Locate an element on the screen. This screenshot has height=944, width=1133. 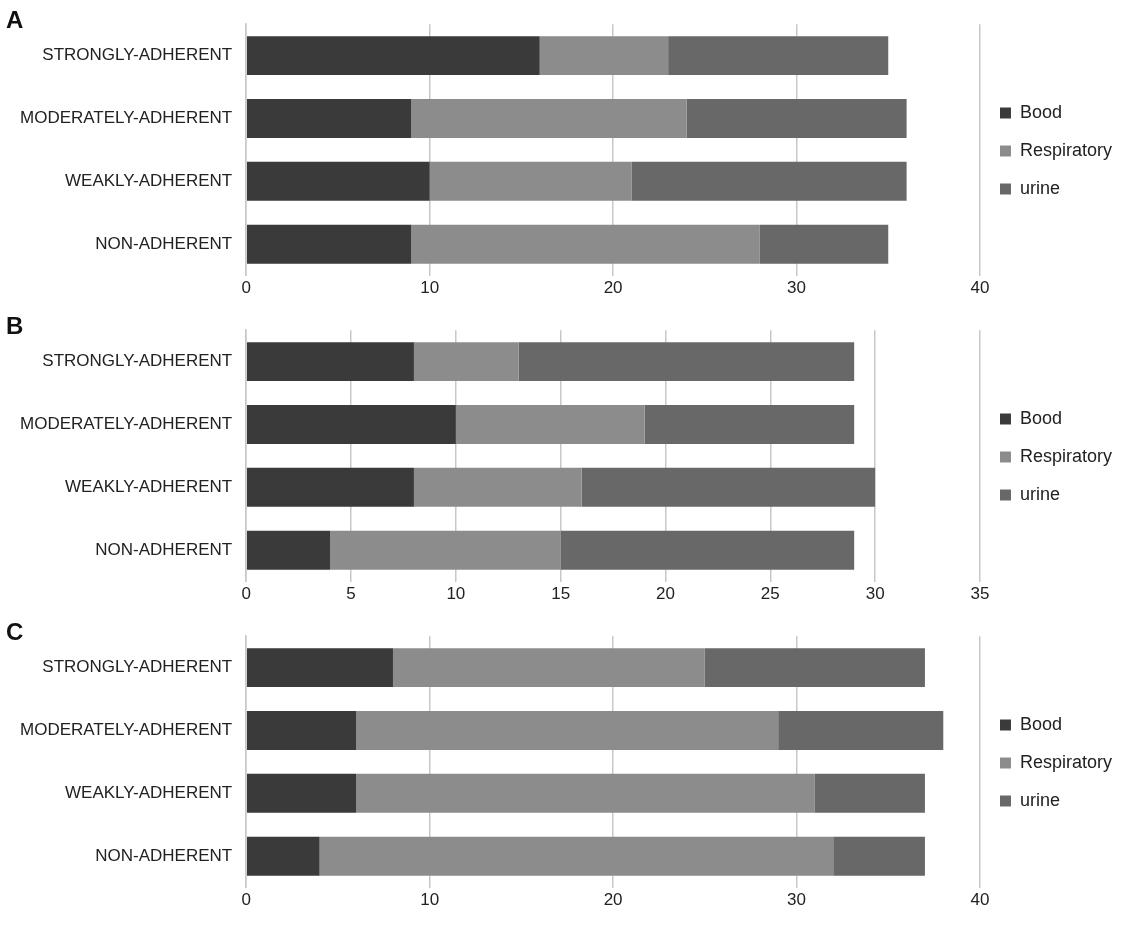
x-tick-label: 15 is located at coordinates (561, 594).